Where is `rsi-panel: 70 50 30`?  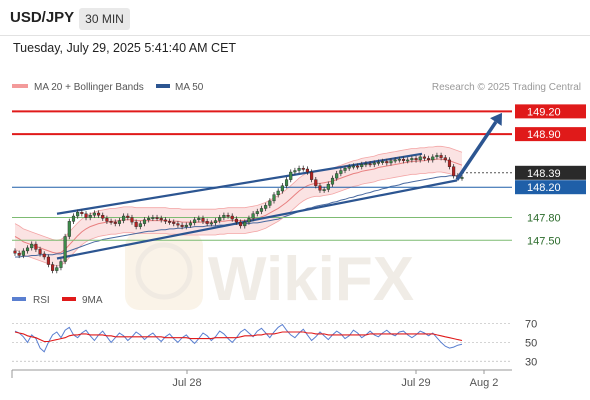
rsi-panel: 70 50 30 is located at coordinates (274, 343).